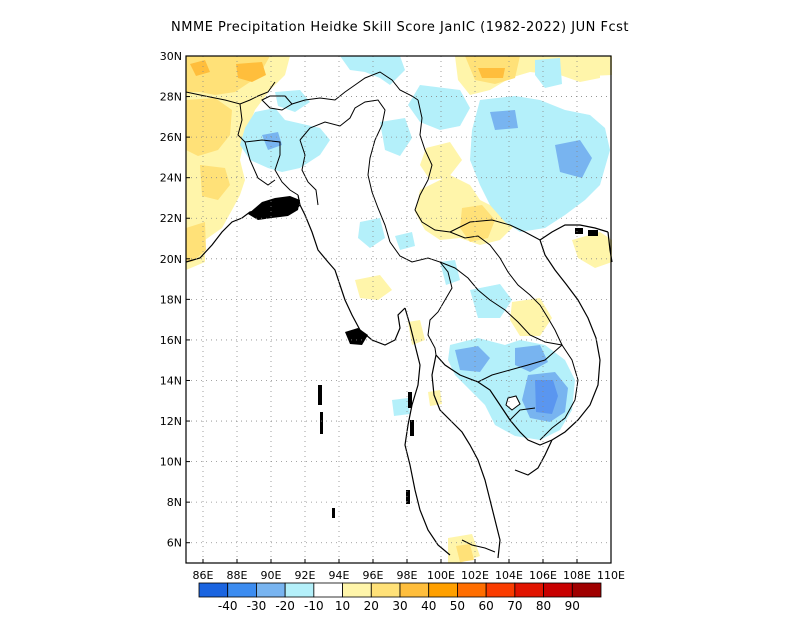 The width and height of the screenshot is (800, 618). Describe the element at coordinates (203, 575) in the screenshot. I see `x-tick-label: 86E` at that location.